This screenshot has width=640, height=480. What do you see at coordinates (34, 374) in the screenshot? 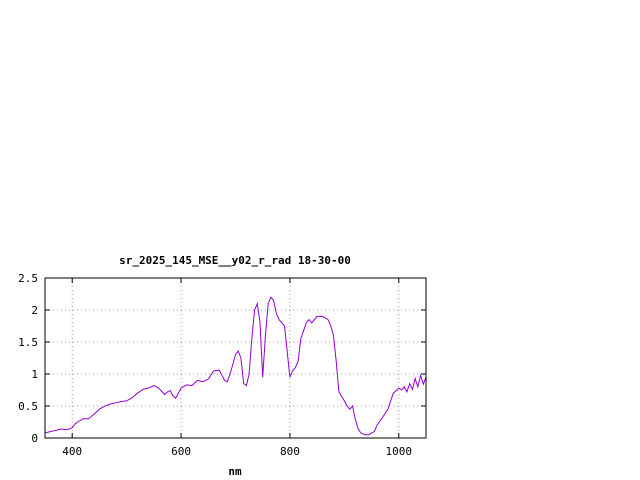
I see `y-tick-label: 1` at bounding box center [34, 374].